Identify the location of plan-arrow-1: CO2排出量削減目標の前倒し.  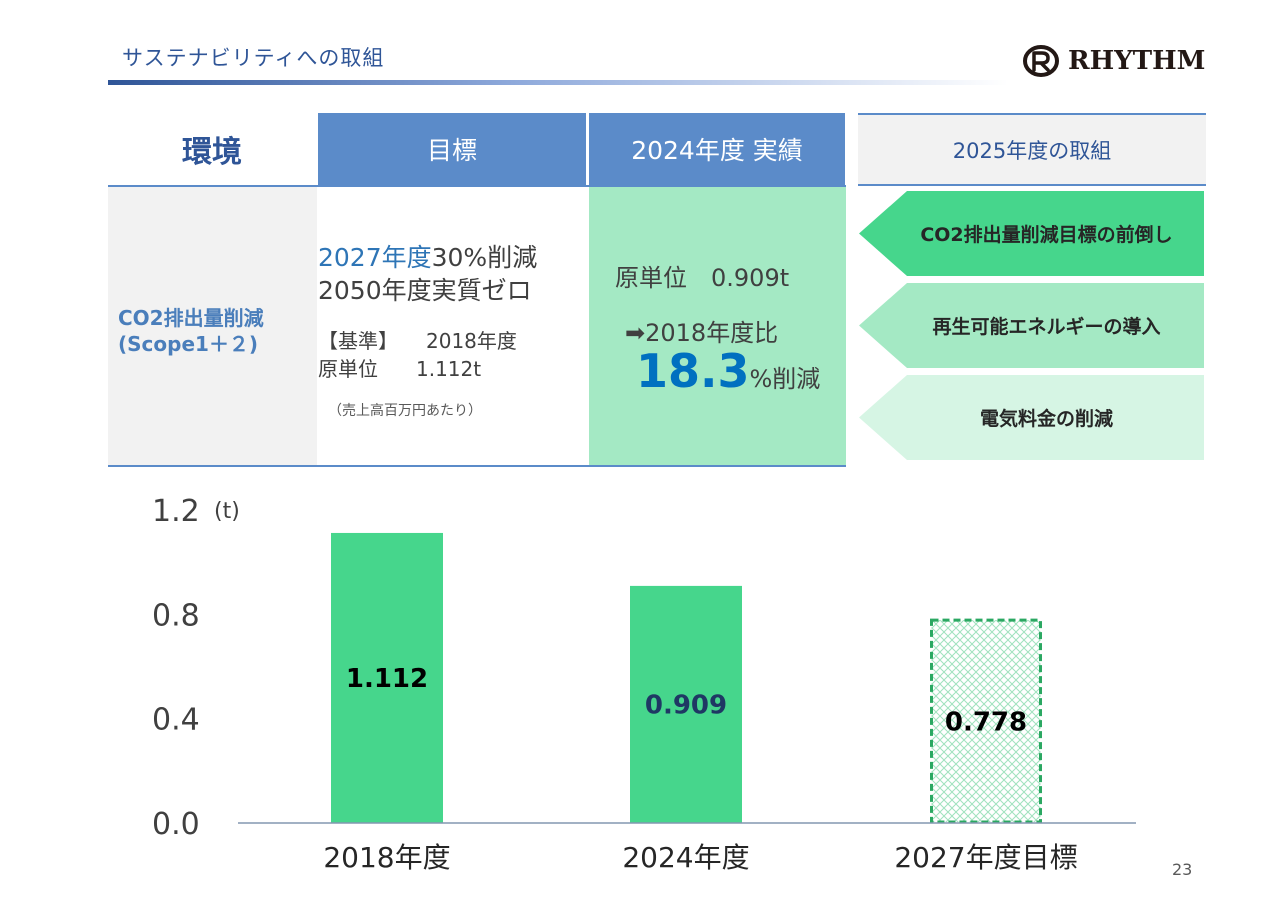
(1031, 233).